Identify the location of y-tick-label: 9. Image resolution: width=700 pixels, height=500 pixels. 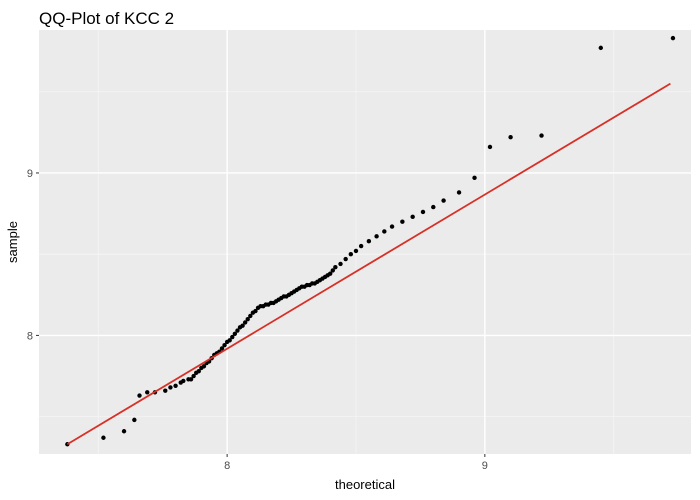
(30, 174).